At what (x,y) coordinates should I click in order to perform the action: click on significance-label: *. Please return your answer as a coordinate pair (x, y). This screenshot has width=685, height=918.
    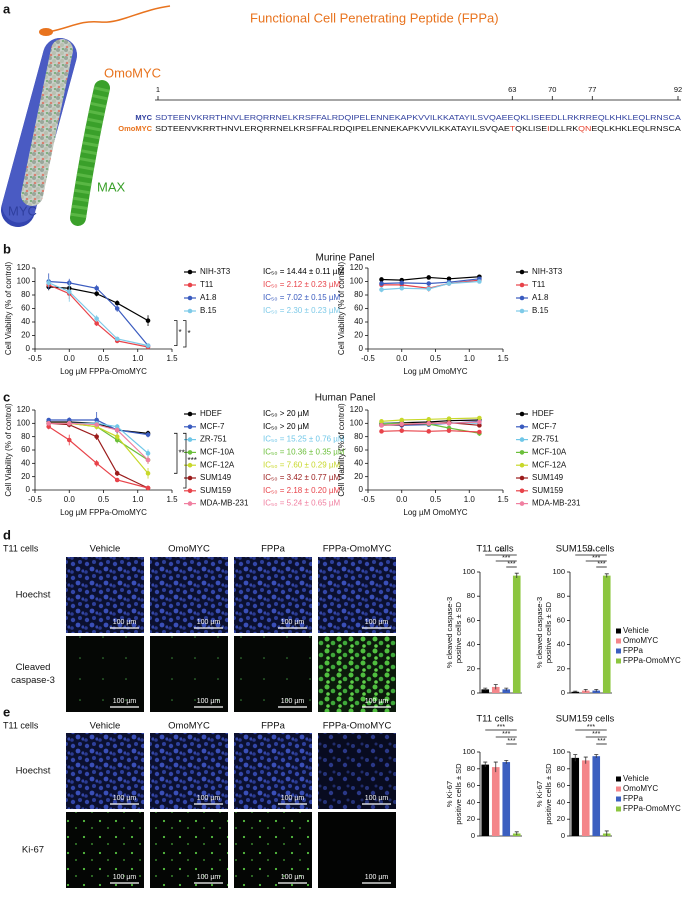
    Looking at the image, I should click on (180, 332).